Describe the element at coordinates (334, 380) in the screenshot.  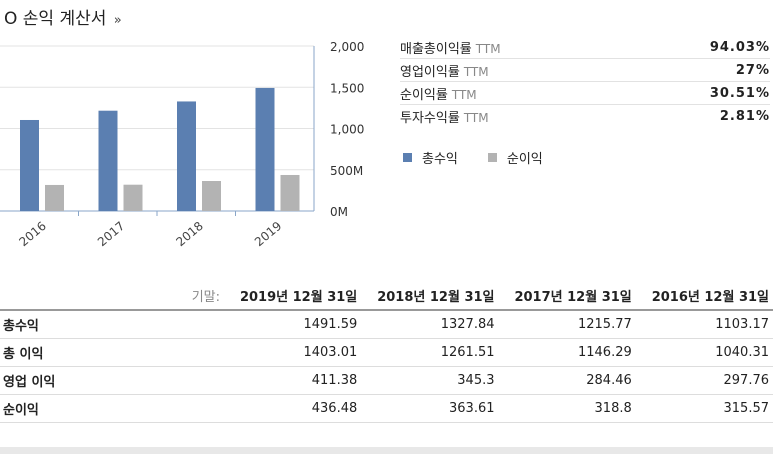
I see `table-cell: 411.38` at that location.